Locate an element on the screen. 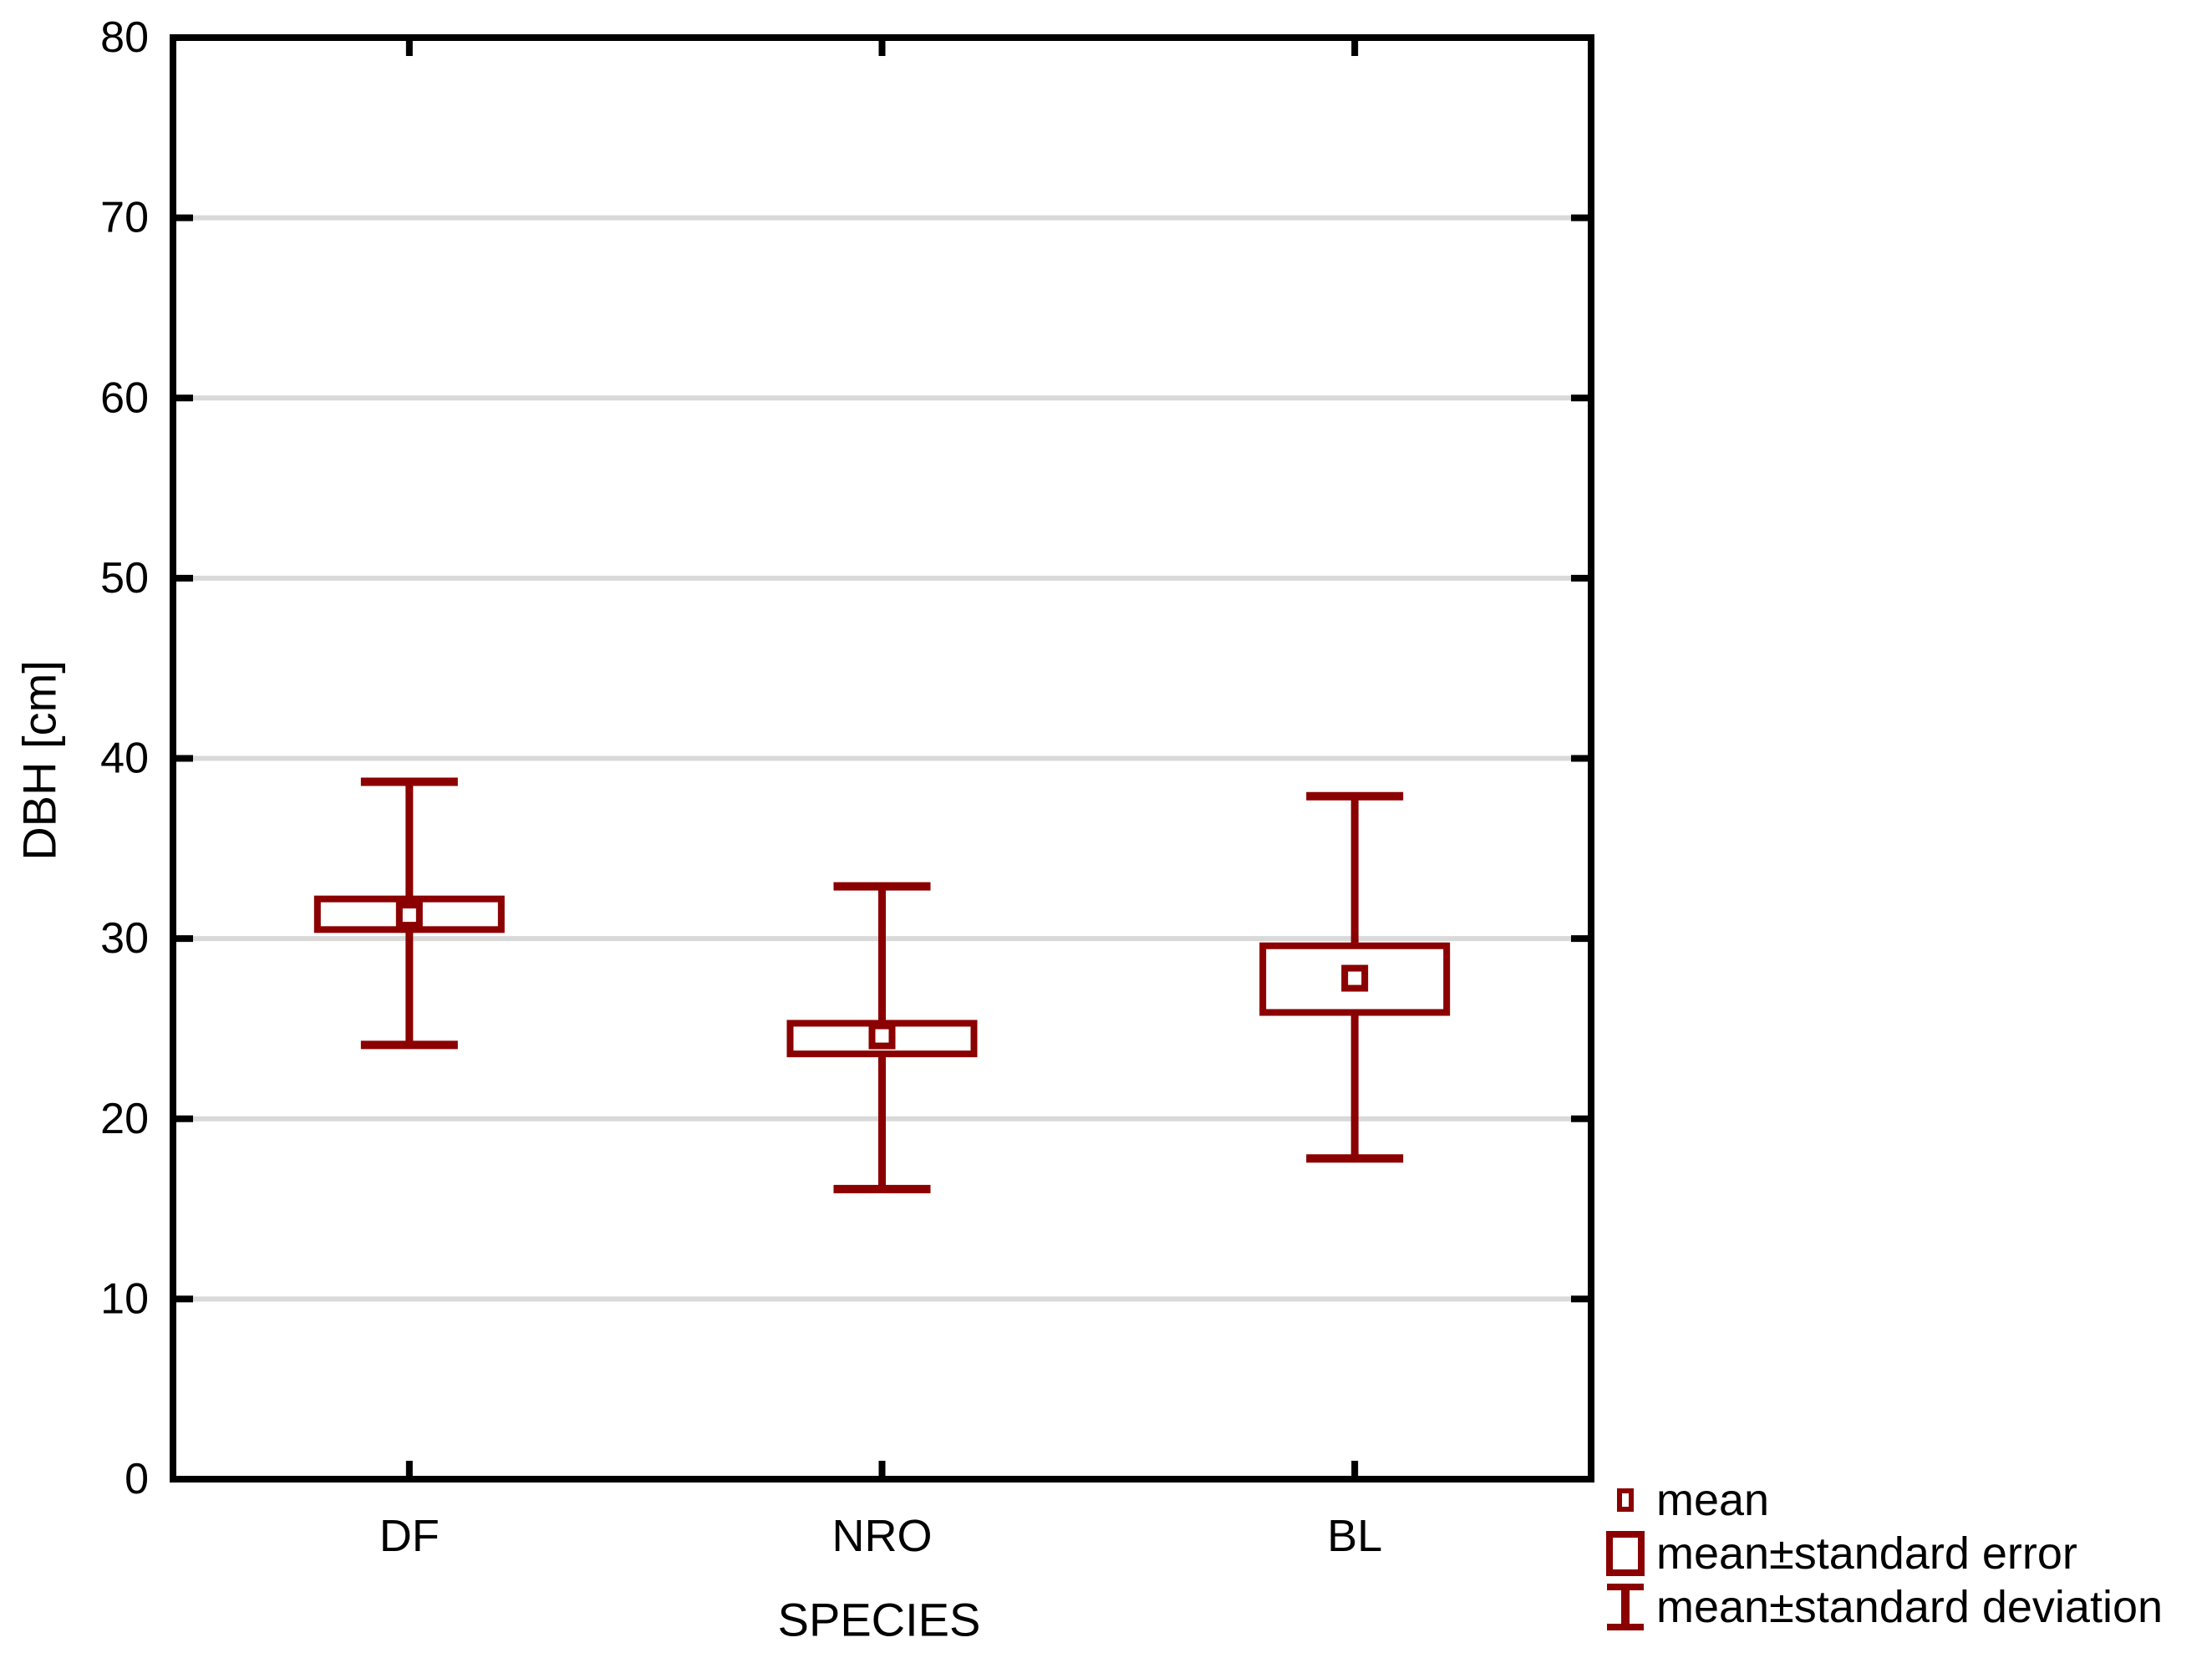 The image size is (2212, 1658). legend-label-mean: mean is located at coordinates (1713, 1500).